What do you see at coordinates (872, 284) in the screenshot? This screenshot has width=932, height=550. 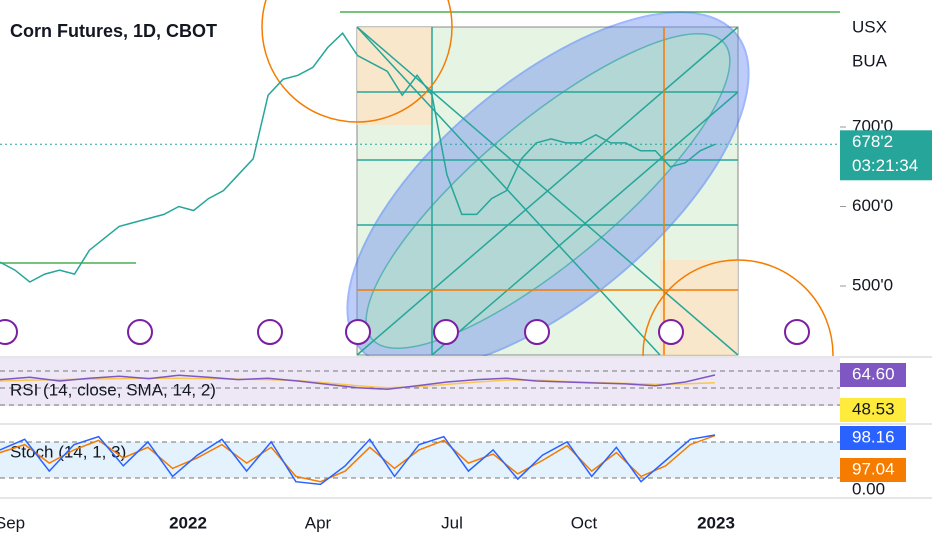 I see `price-tick-label: 500'0` at bounding box center [872, 284].